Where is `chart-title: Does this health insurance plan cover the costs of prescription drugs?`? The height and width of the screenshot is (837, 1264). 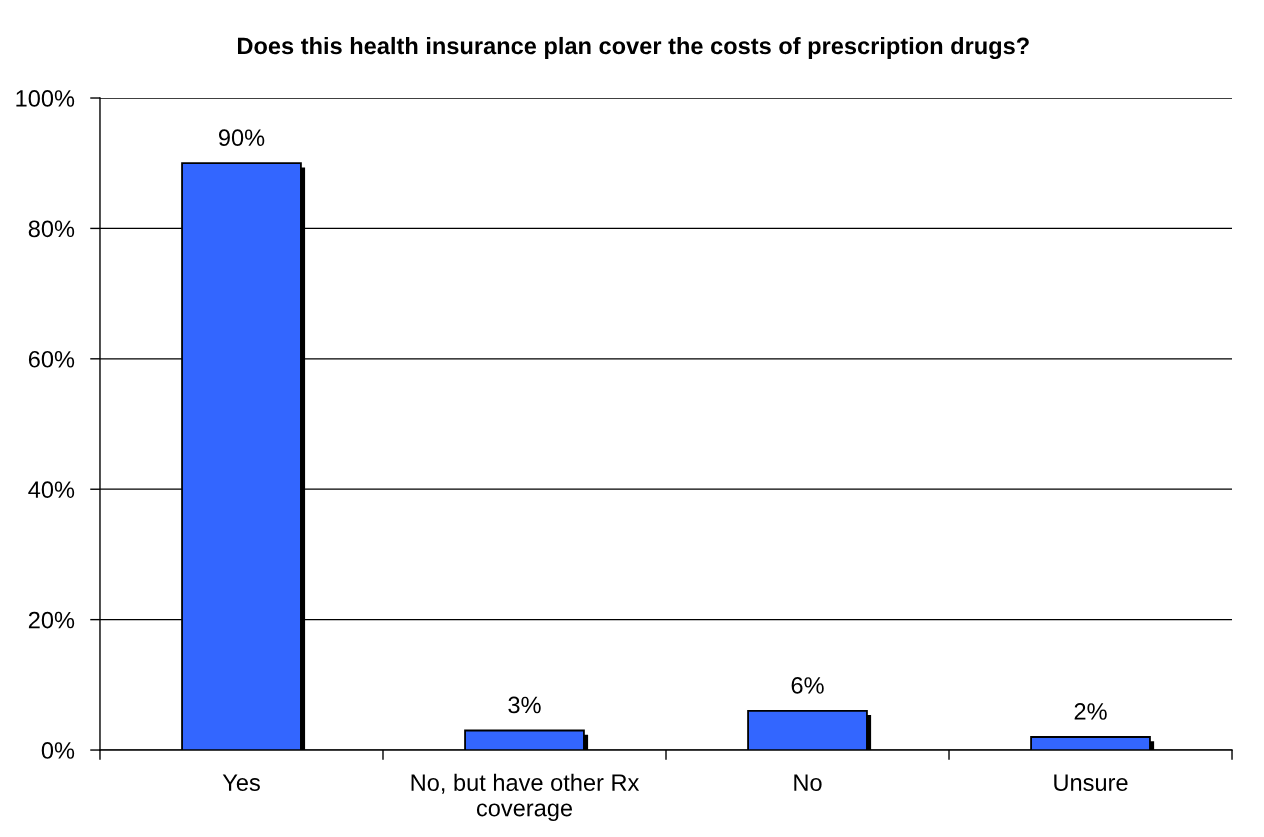
chart-title: Does this health insurance plan cover the costs of prescription drugs? is located at coordinates (633, 48).